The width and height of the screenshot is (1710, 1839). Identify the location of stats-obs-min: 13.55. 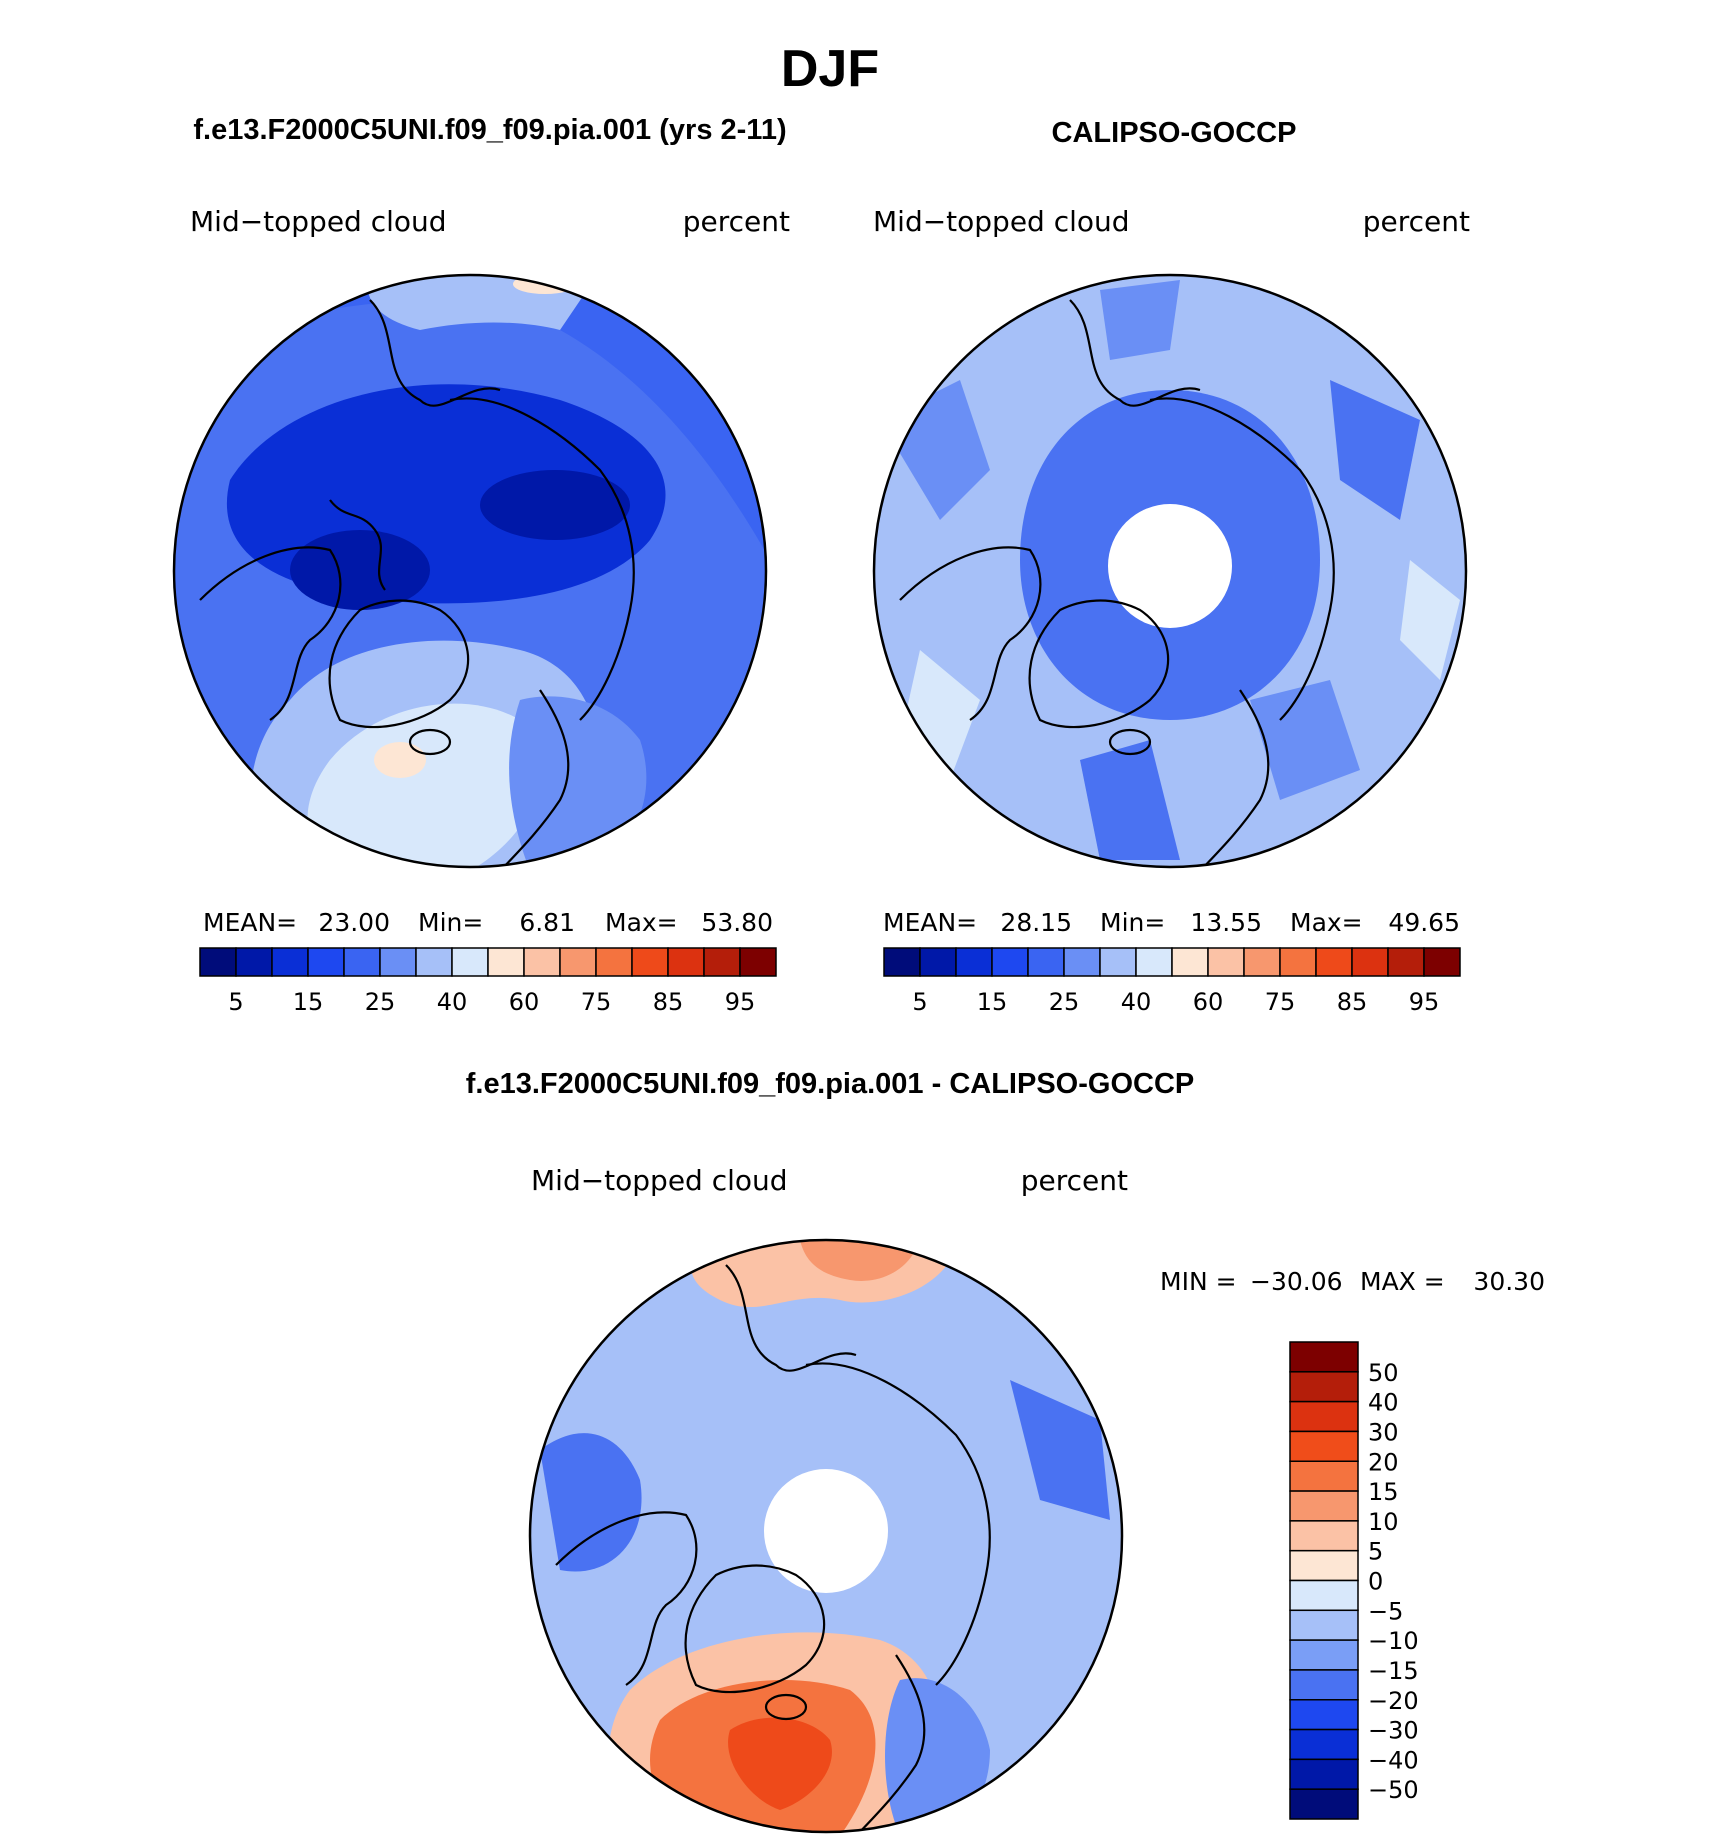
(1226, 922).